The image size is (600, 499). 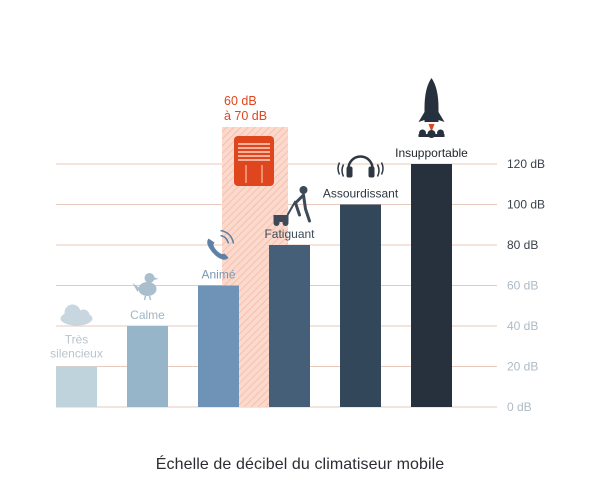 I want to click on bird-icon, so click(x=145, y=287).